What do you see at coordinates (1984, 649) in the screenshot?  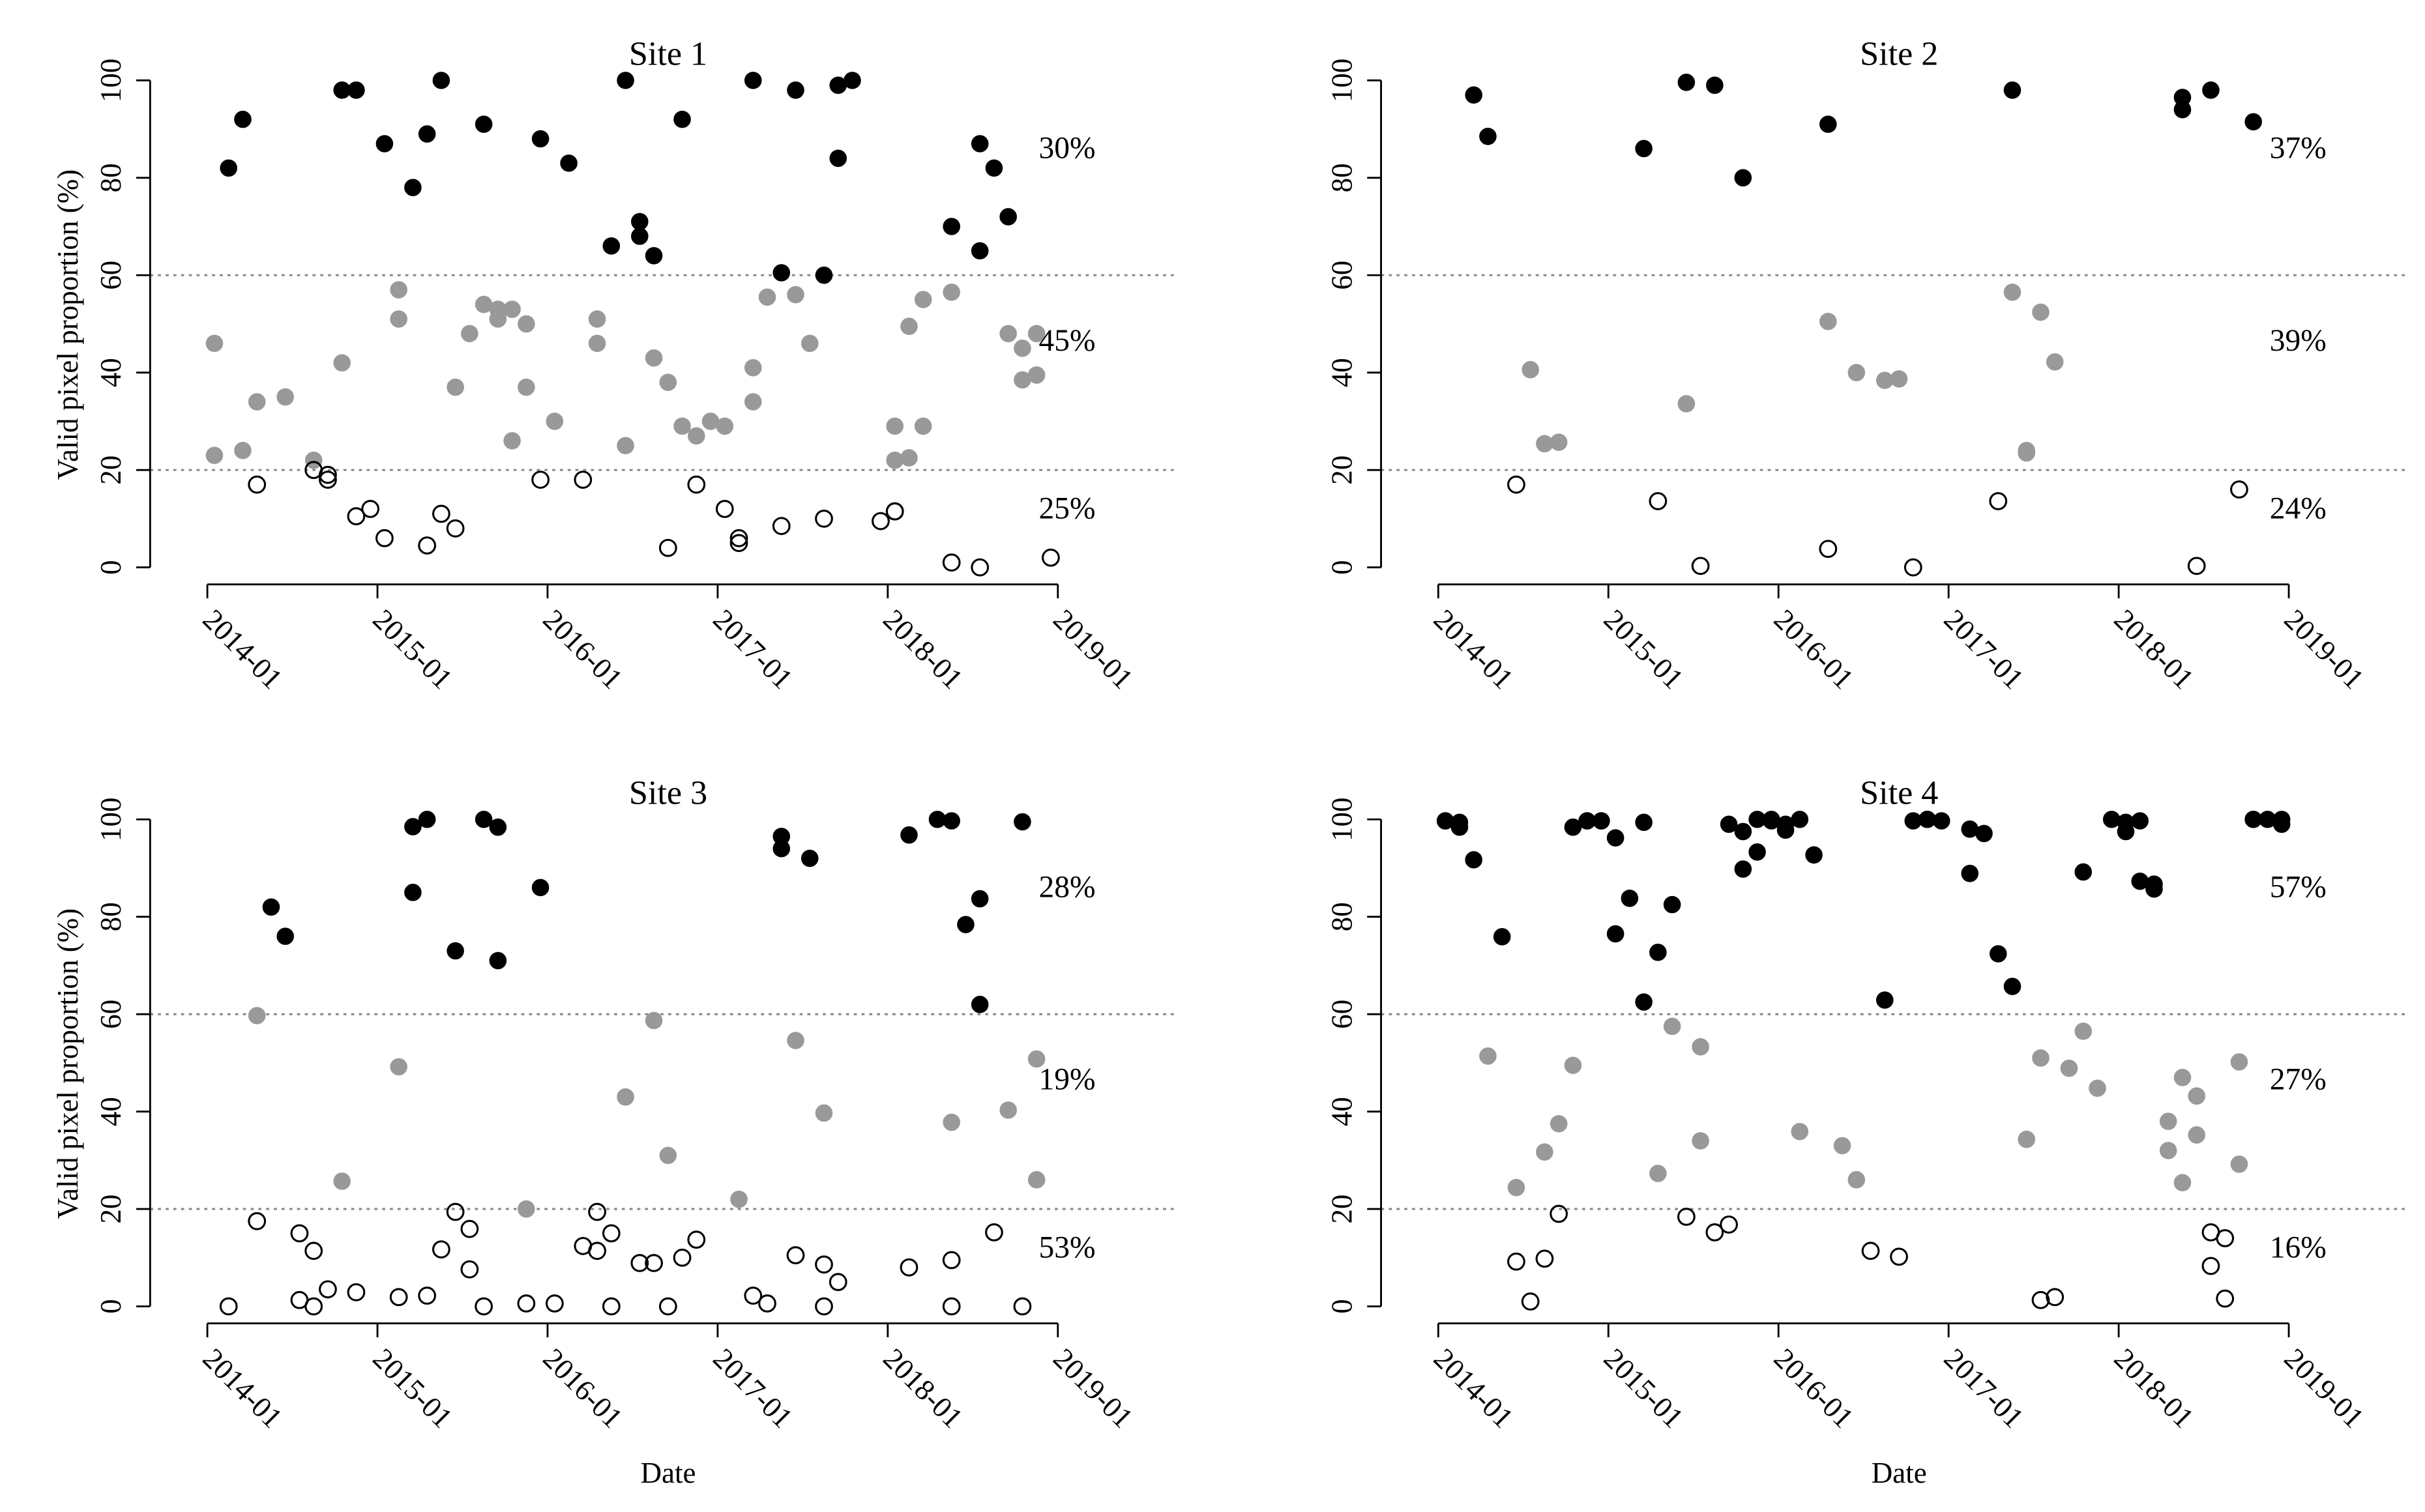 I see `x-tick-label: 2017-01` at bounding box center [1984, 649].